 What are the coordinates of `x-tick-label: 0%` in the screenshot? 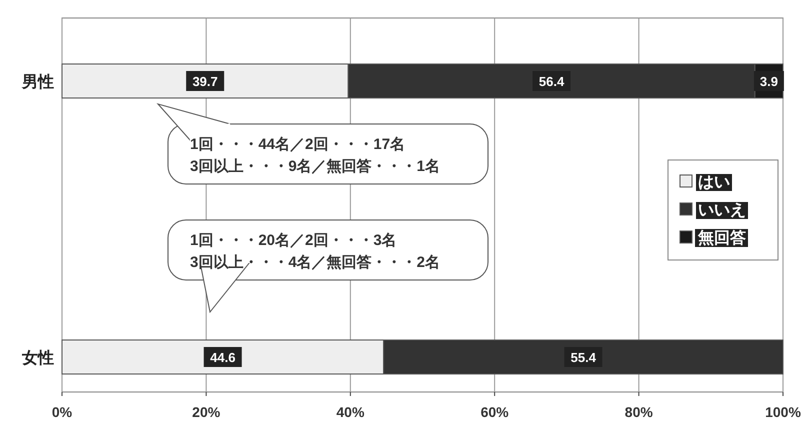 It's located at (62, 412).